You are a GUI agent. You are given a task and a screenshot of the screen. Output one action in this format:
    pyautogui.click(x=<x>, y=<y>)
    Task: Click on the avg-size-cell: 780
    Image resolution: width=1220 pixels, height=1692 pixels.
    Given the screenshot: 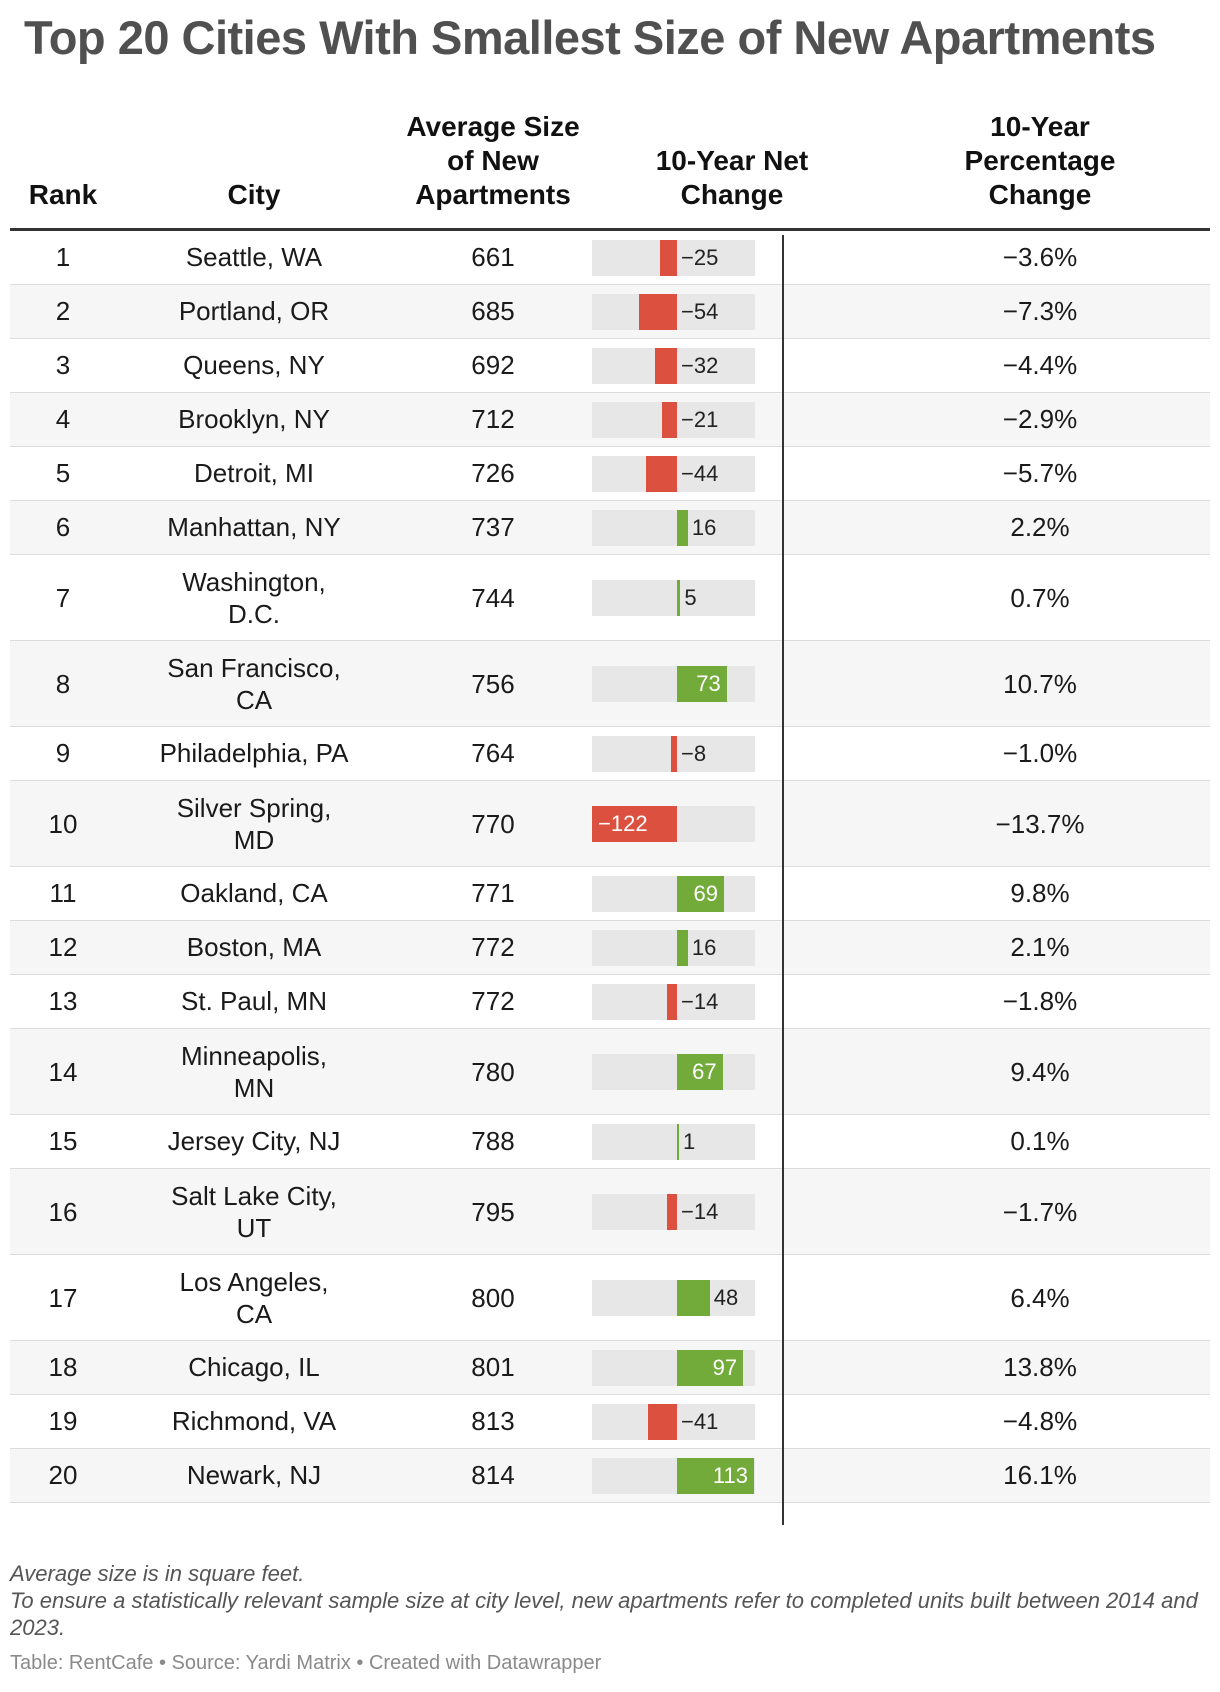 What is the action you would take?
    pyautogui.click(x=493, y=1071)
    